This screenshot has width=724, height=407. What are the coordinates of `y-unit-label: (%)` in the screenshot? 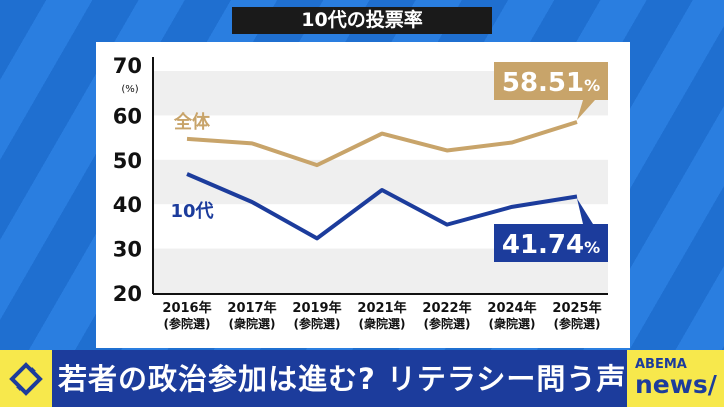 It's located at (129, 89).